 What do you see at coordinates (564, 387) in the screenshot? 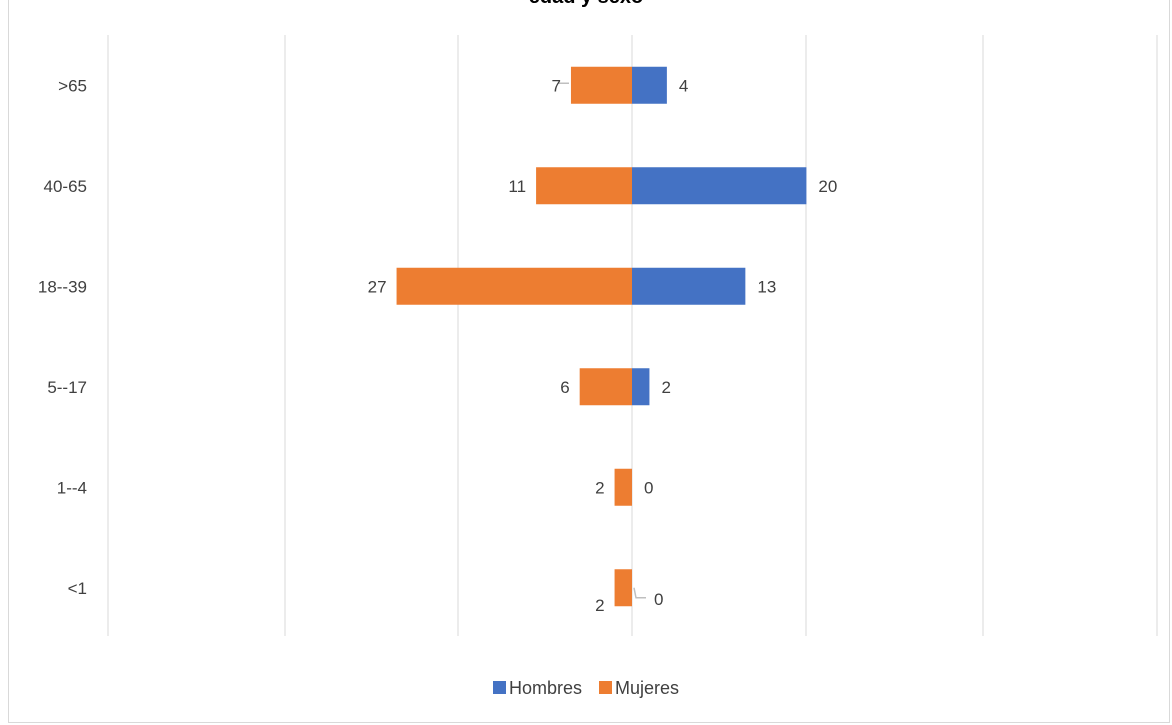
I see `data-label-mujeres: 6` at bounding box center [564, 387].